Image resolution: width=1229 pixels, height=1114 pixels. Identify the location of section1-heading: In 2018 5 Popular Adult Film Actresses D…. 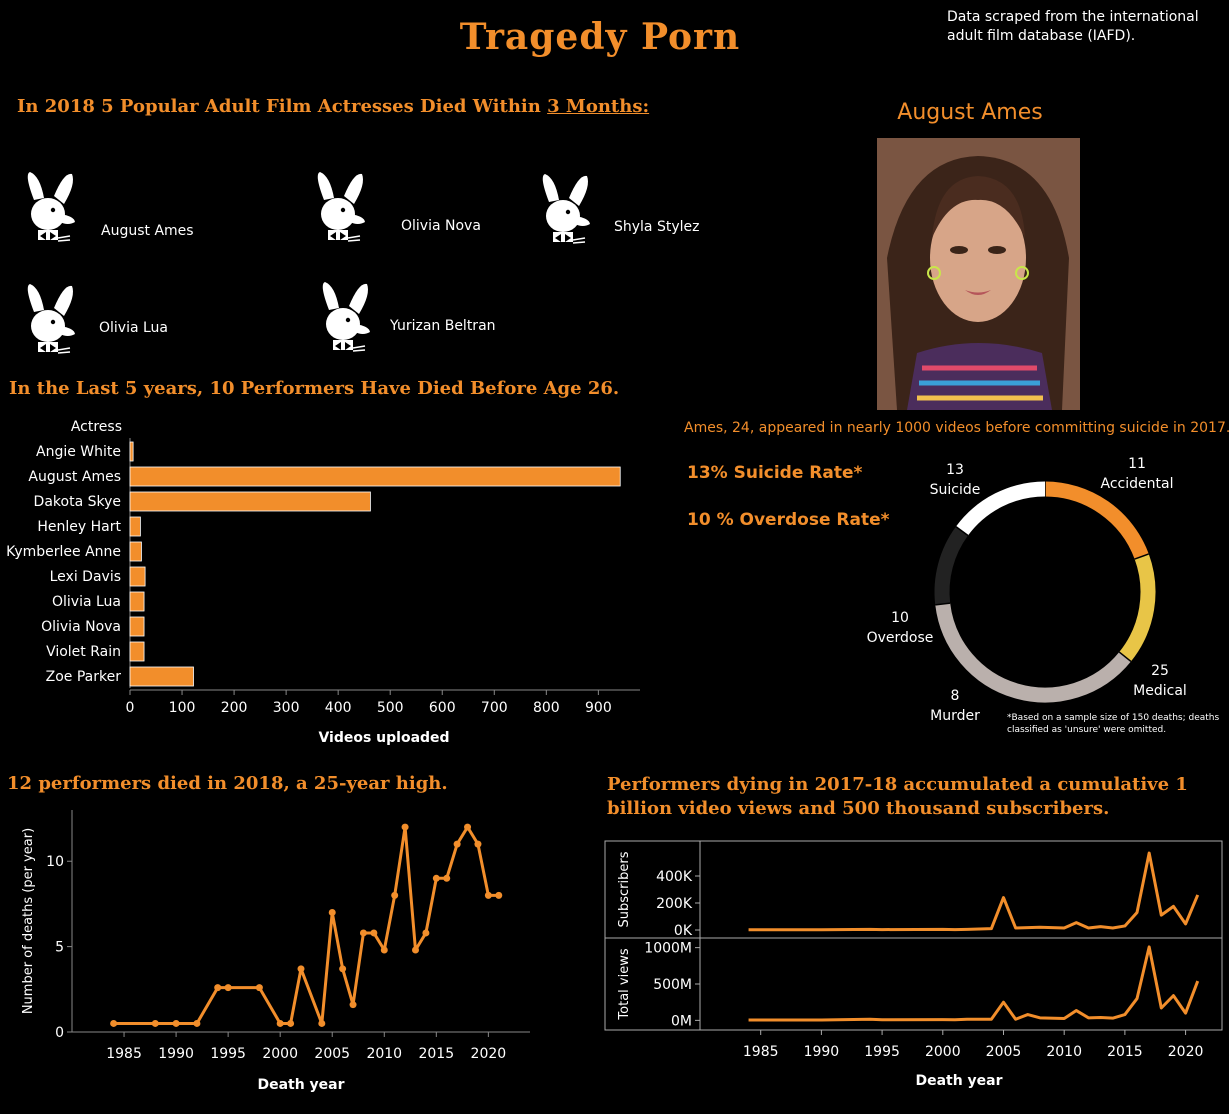
(333, 106).